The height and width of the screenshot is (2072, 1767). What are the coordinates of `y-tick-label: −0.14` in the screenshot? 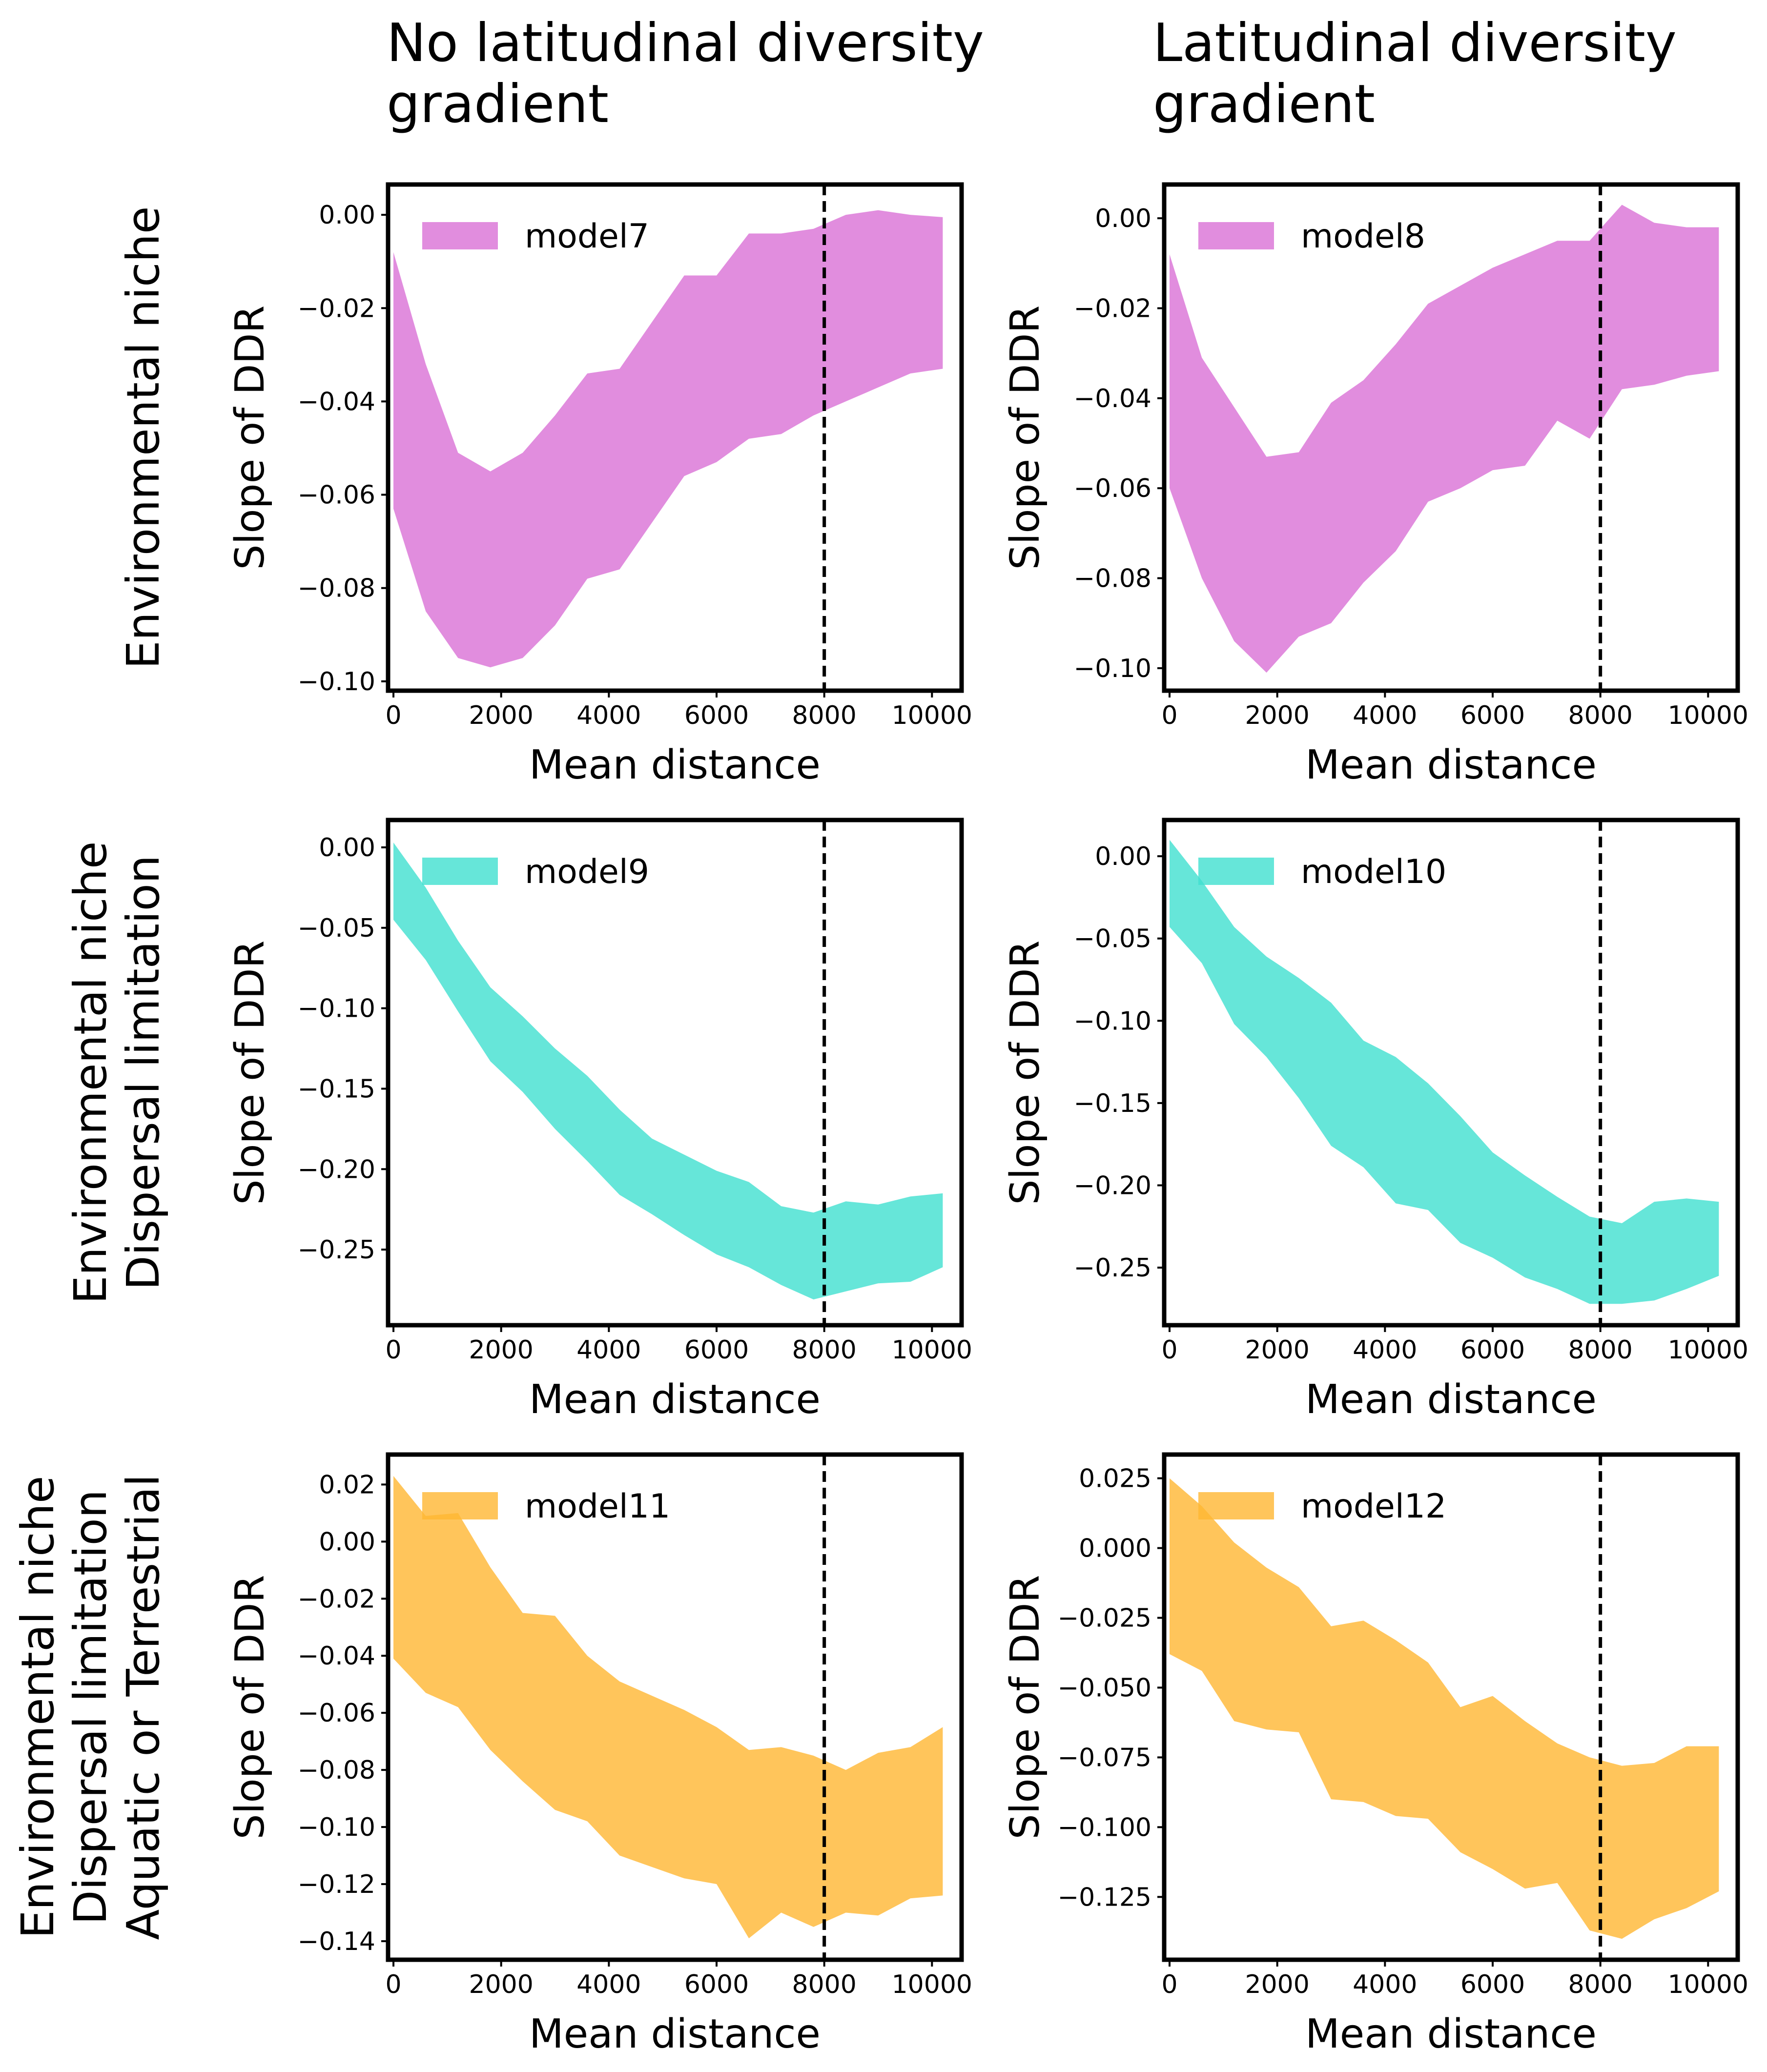 It's located at (336, 1941).